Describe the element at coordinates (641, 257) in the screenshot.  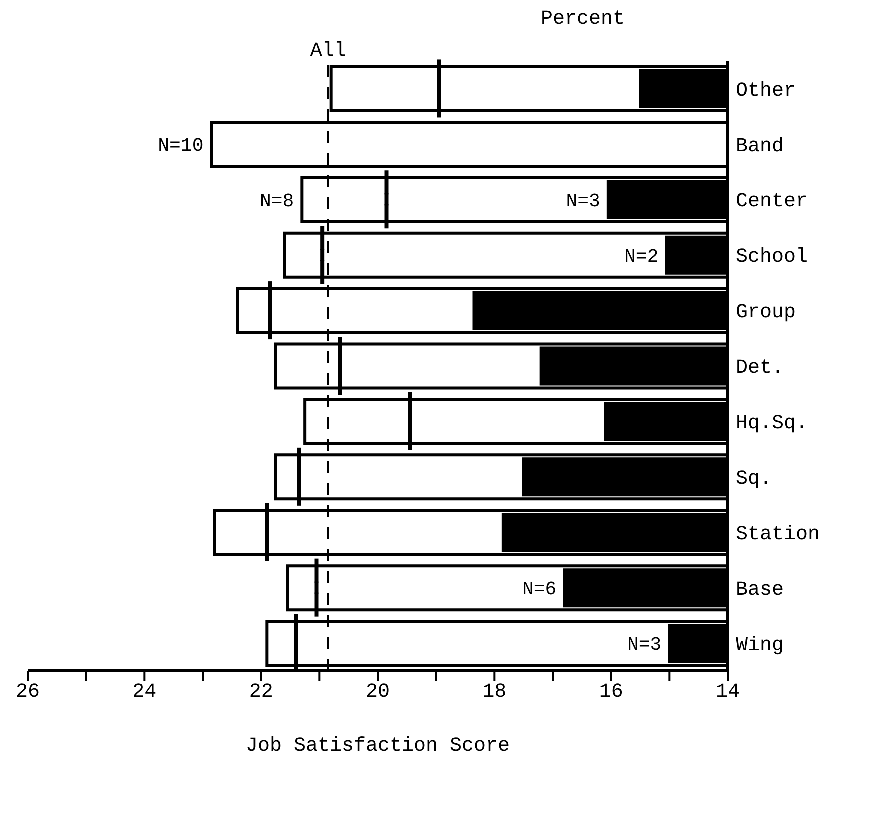
I see `annotation: N=2` at that location.